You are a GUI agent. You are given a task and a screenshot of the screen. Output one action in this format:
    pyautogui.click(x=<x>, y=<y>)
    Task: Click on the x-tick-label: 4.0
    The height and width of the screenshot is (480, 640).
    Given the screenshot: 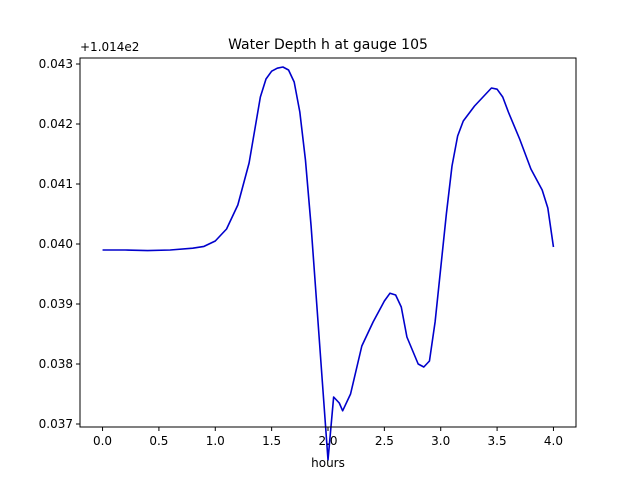 What is the action you would take?
    pyautogui.click(x=553, y=441)
    